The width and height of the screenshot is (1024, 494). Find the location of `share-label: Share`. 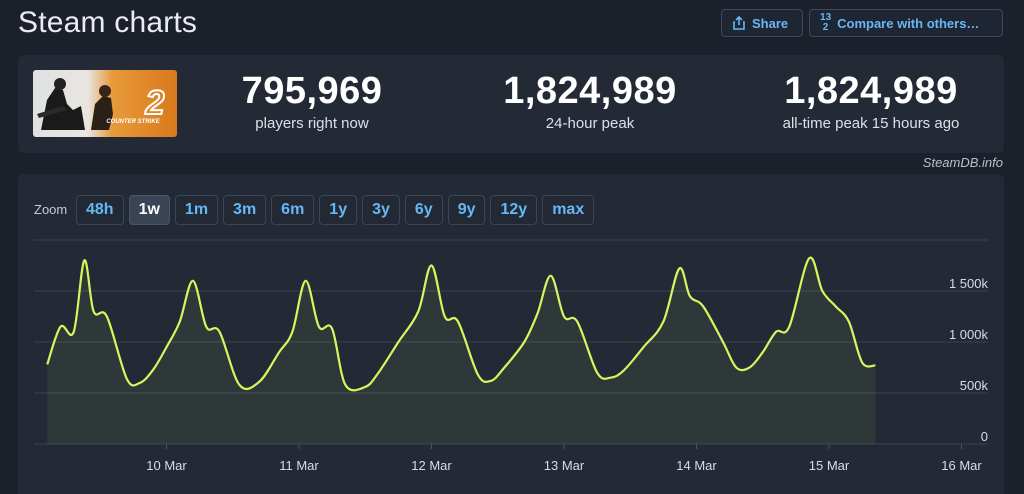

share-label: Share is located at coordinates (770, 23).